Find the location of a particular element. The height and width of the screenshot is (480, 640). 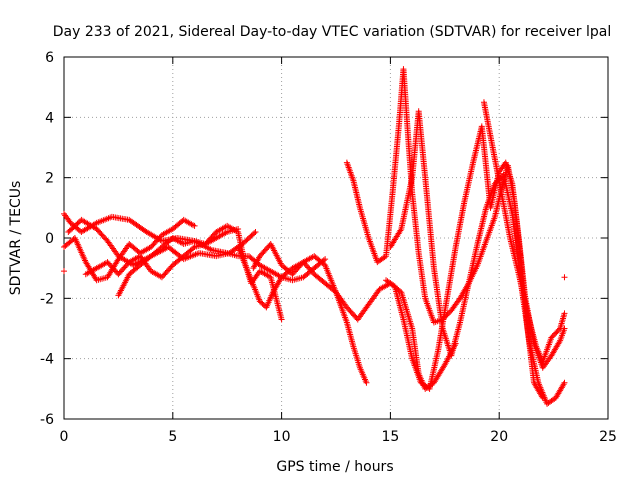

x-tick-label: 5 is located at coordinates (172, 437).